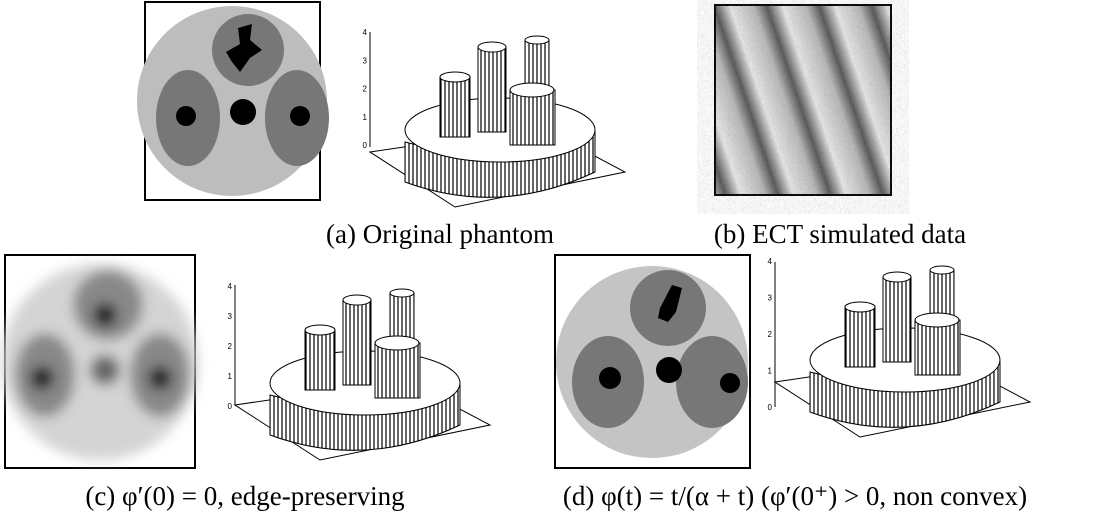 Image resolution: width=1116 pixels, height=517 pixels. I want to click on phantom-image, so click(233, 101).